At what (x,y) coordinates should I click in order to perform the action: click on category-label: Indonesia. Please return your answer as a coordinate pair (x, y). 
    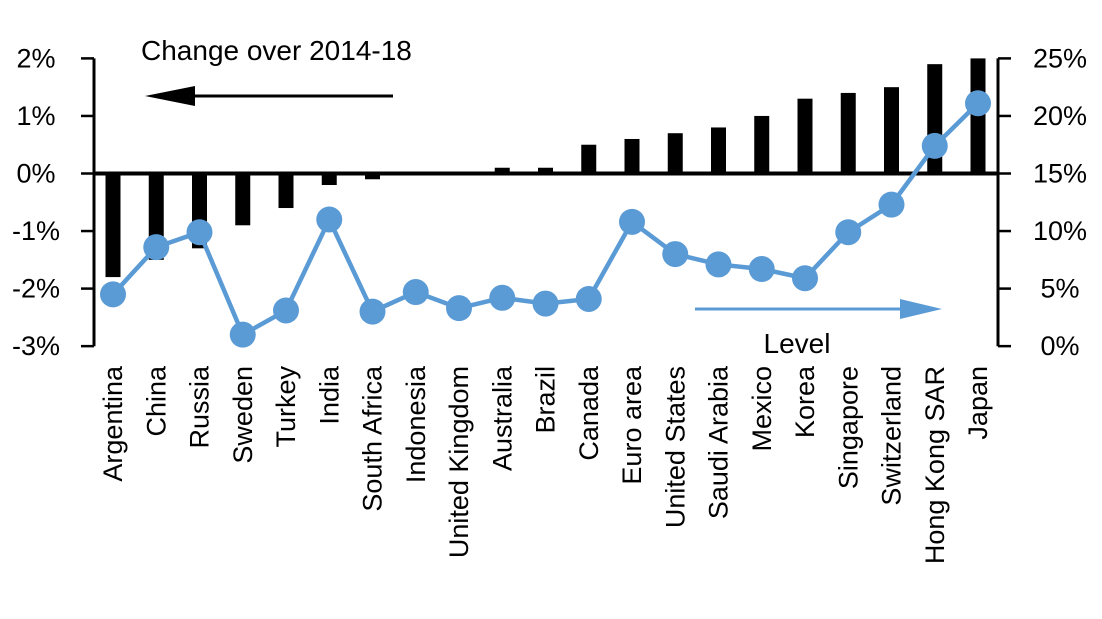
    Looking at the image, I should click on (416, 424).